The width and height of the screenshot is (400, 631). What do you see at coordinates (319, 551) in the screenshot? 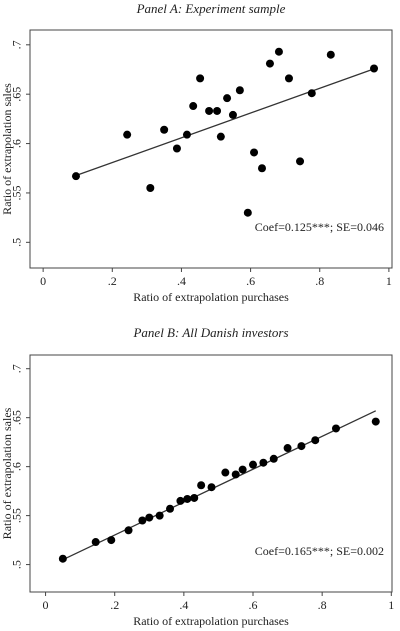
I see `annotation: Coef=0.165***; SE=0.002` at bounding box center [319, 551].